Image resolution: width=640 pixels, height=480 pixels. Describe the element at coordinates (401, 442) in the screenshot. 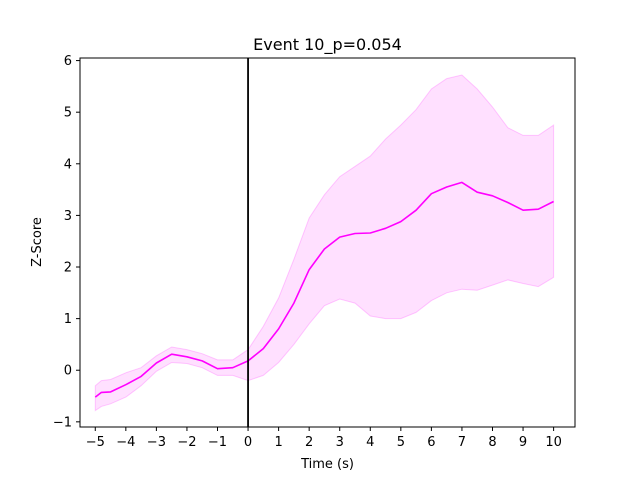

I see `x-tick-label: 5` at that location.